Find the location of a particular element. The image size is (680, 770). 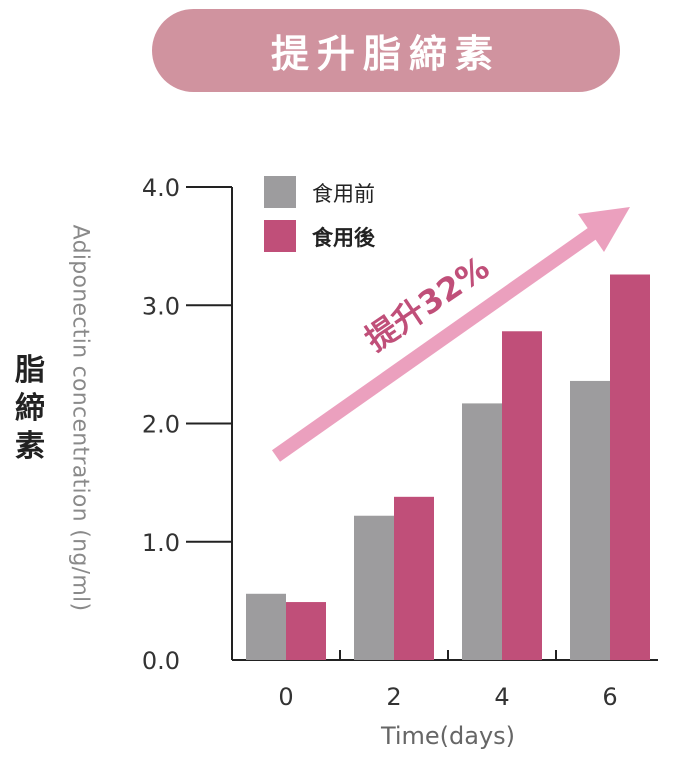

side-label: 脂締素 is located at coordinates (30, 408).